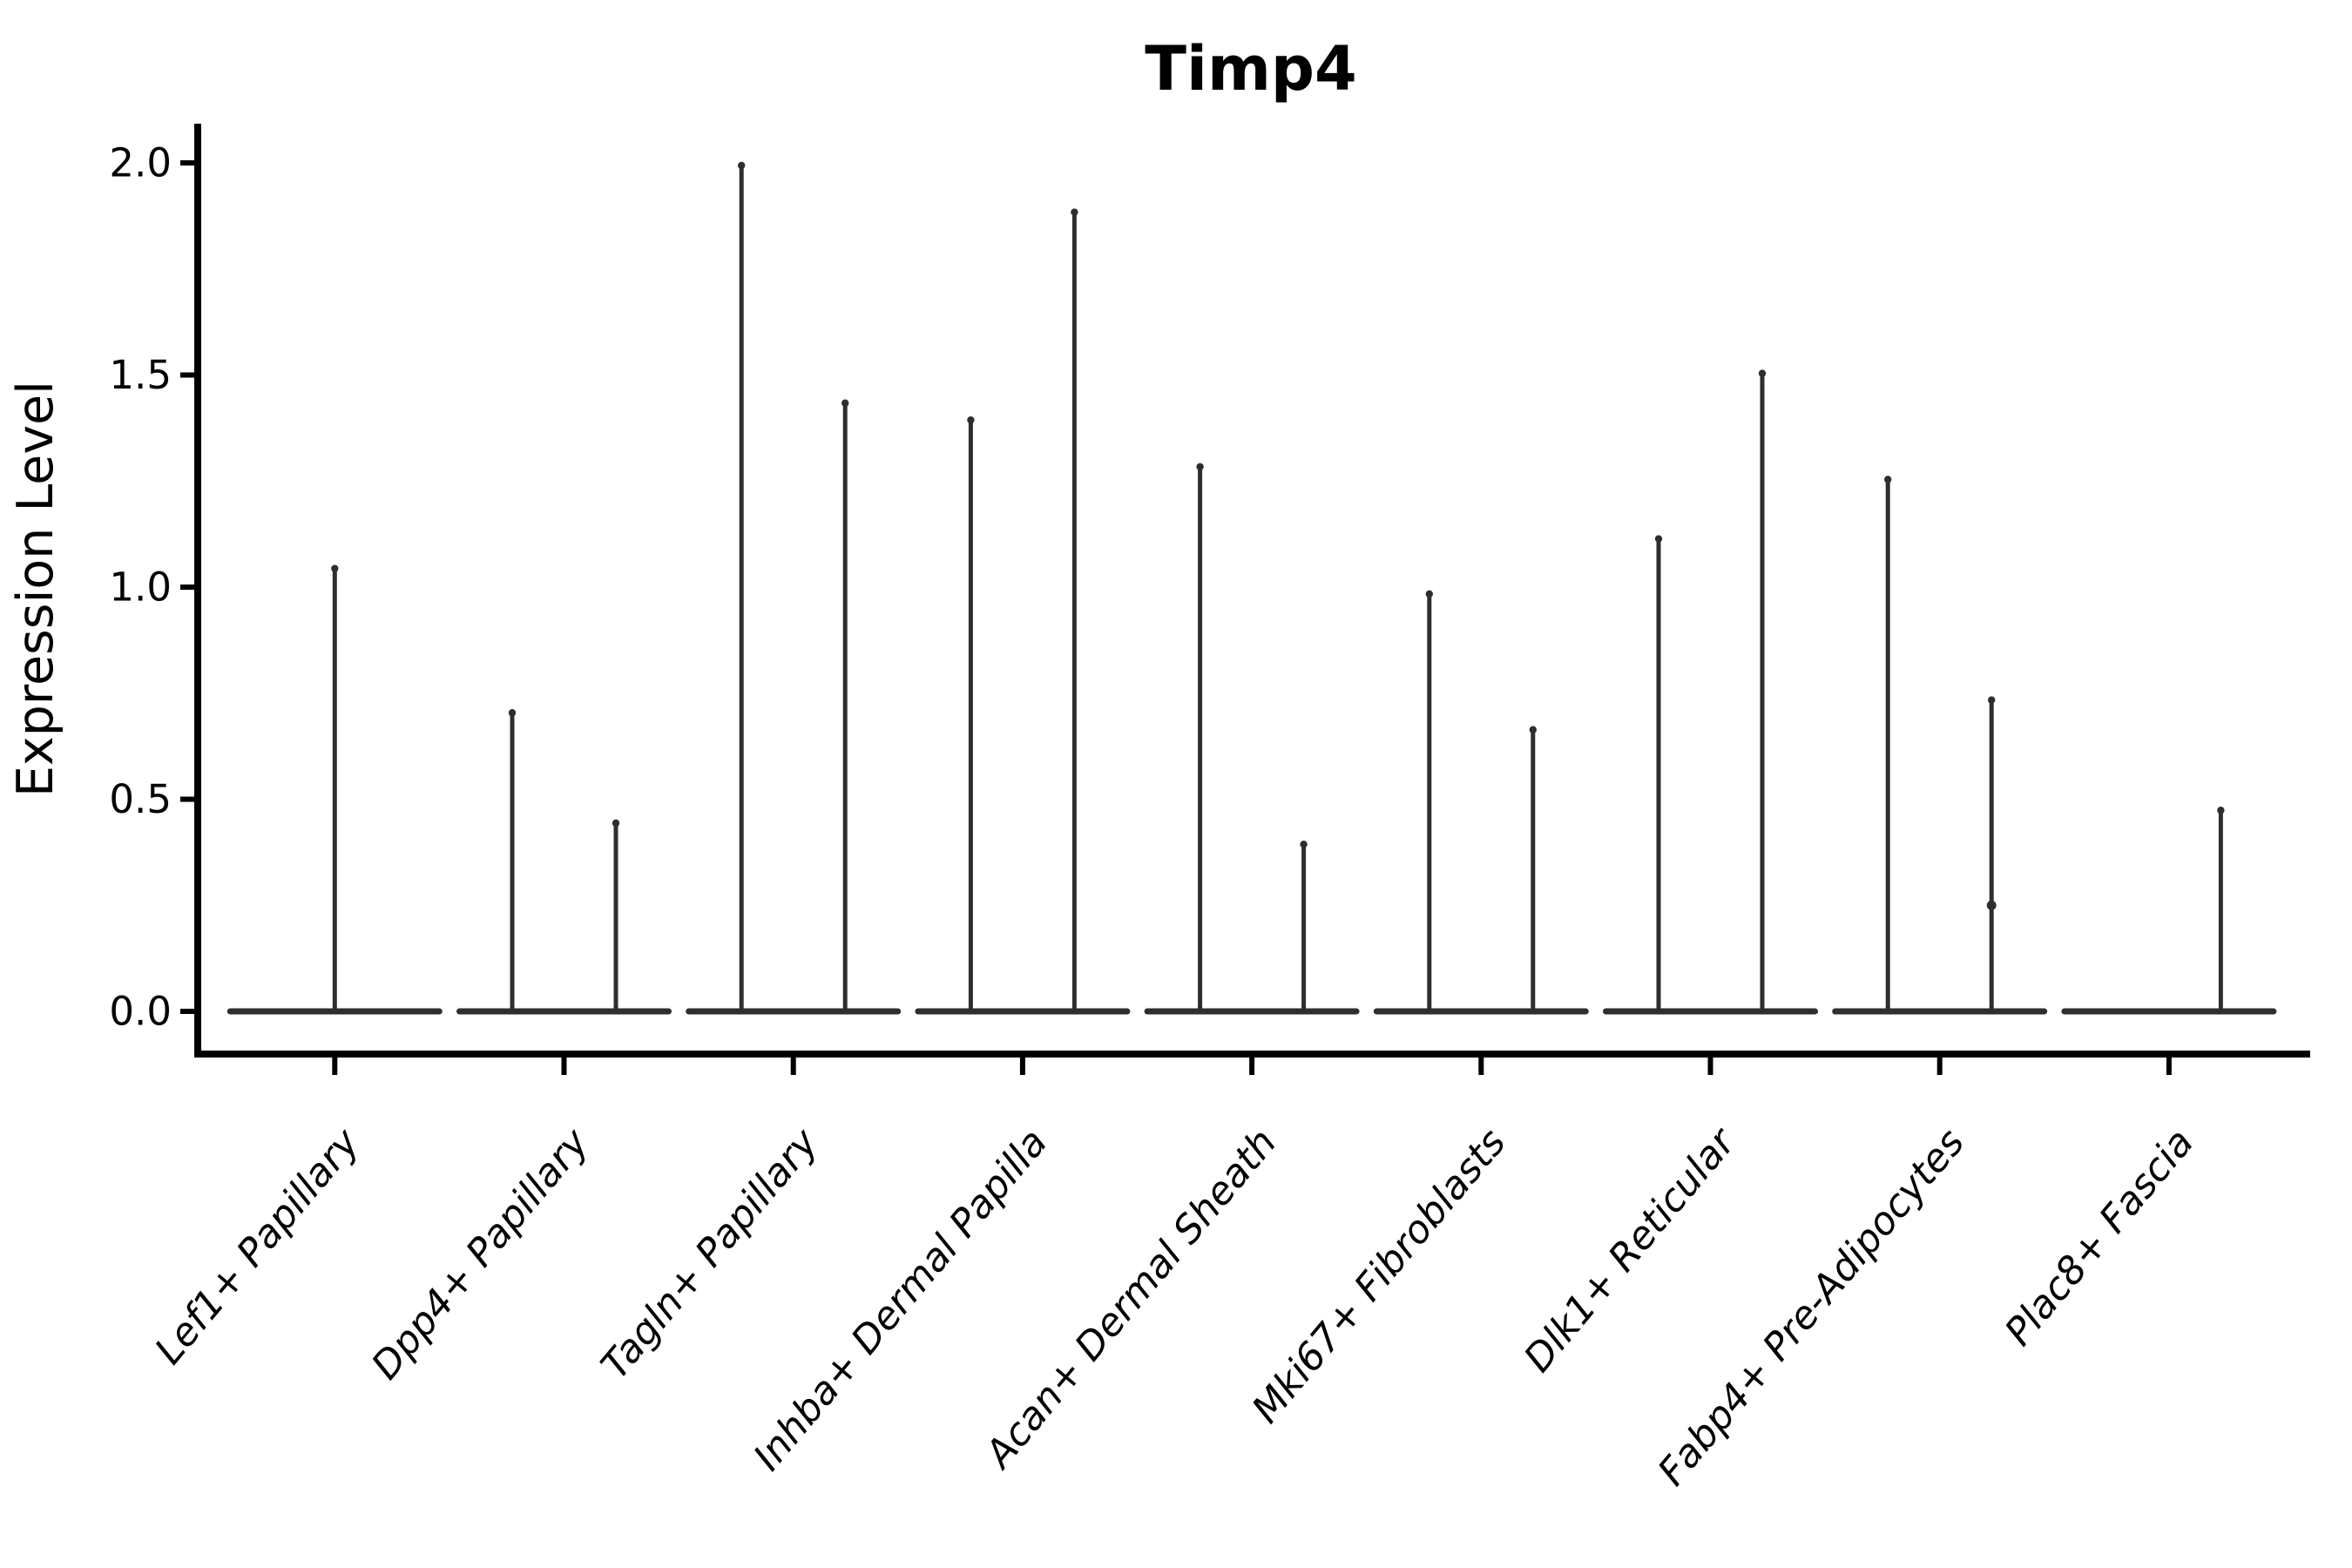  What do you see at coordinates (140, 1012) in the screenshot?
I see `y-tick-label: 0.0` at bounding box center [140, 1012].